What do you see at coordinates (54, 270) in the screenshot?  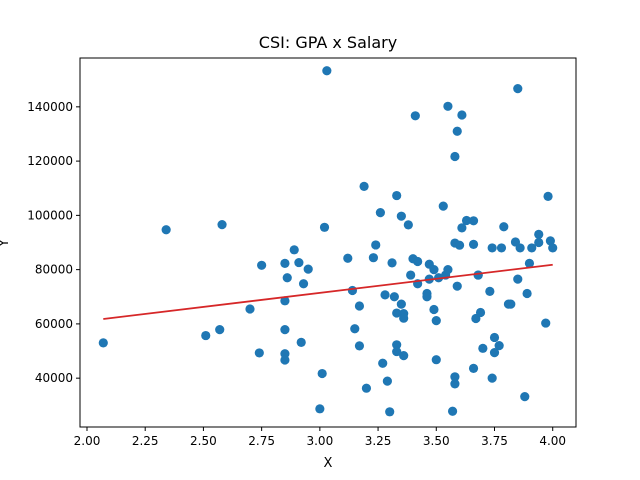 I see `y-tick-label: 80000` at bounding box center [54, 270].